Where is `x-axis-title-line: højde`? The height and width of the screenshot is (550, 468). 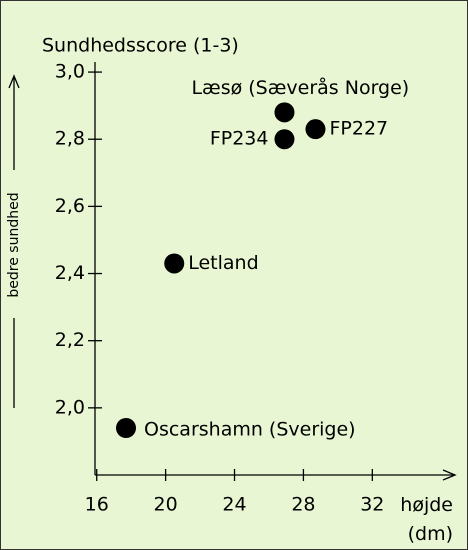 x-axis-title-line: højde is located at coordinates (426, 505).